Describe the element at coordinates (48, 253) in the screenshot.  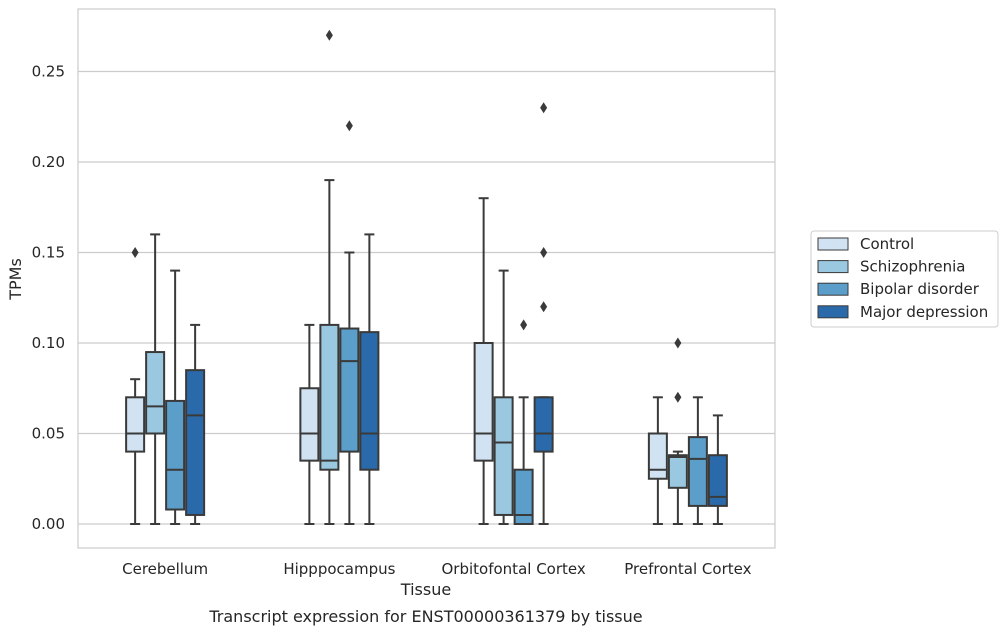
I see `y-tick-label: 0.15` at that location.